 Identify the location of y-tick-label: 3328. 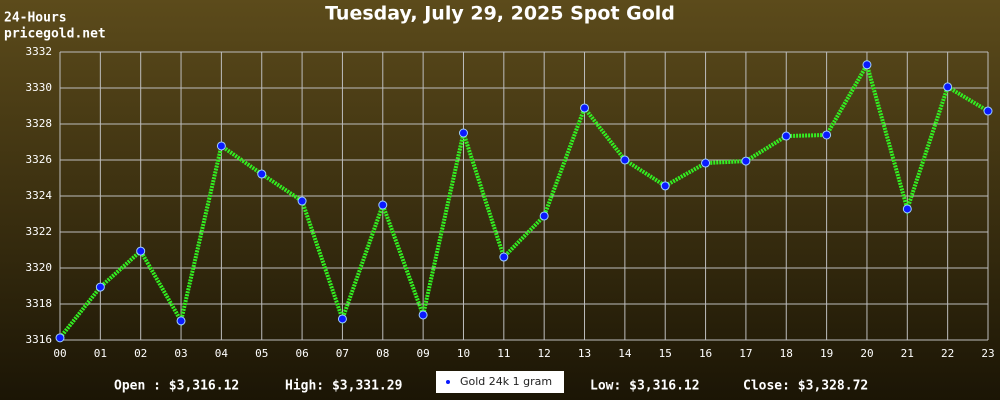
(39, 123).